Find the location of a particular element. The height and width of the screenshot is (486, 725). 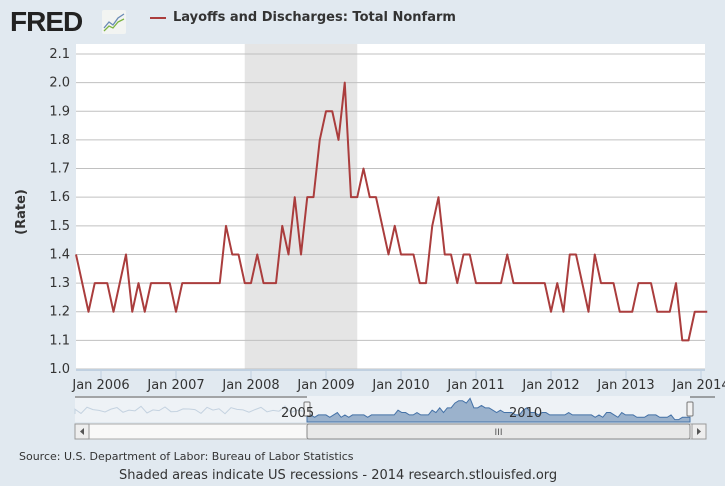

y-tick-label: 1.6 is located at coordinates (59, 197).